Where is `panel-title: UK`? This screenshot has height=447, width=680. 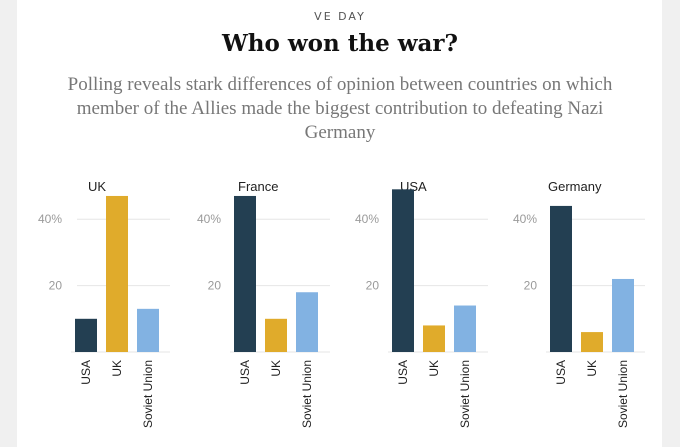
panel-title: UK is located at coordinates (97, 186).